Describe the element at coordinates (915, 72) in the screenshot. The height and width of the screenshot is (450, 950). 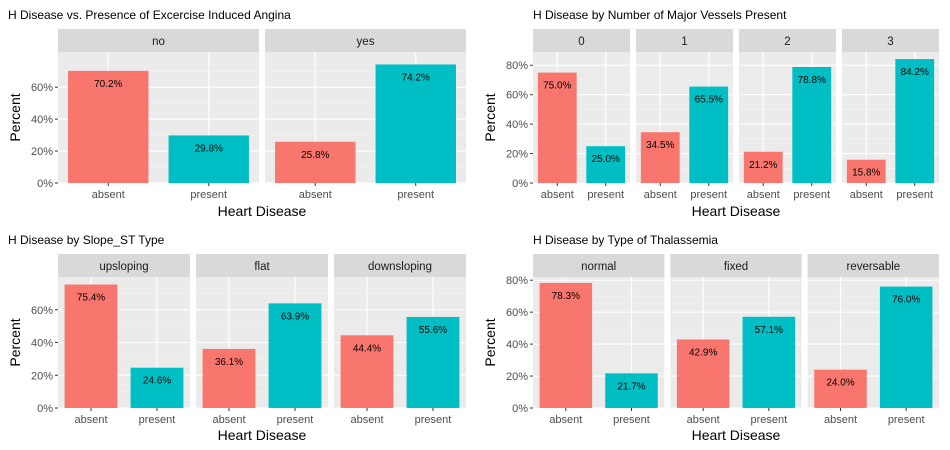
I see `bar-value-label: 84.2%` at that location.